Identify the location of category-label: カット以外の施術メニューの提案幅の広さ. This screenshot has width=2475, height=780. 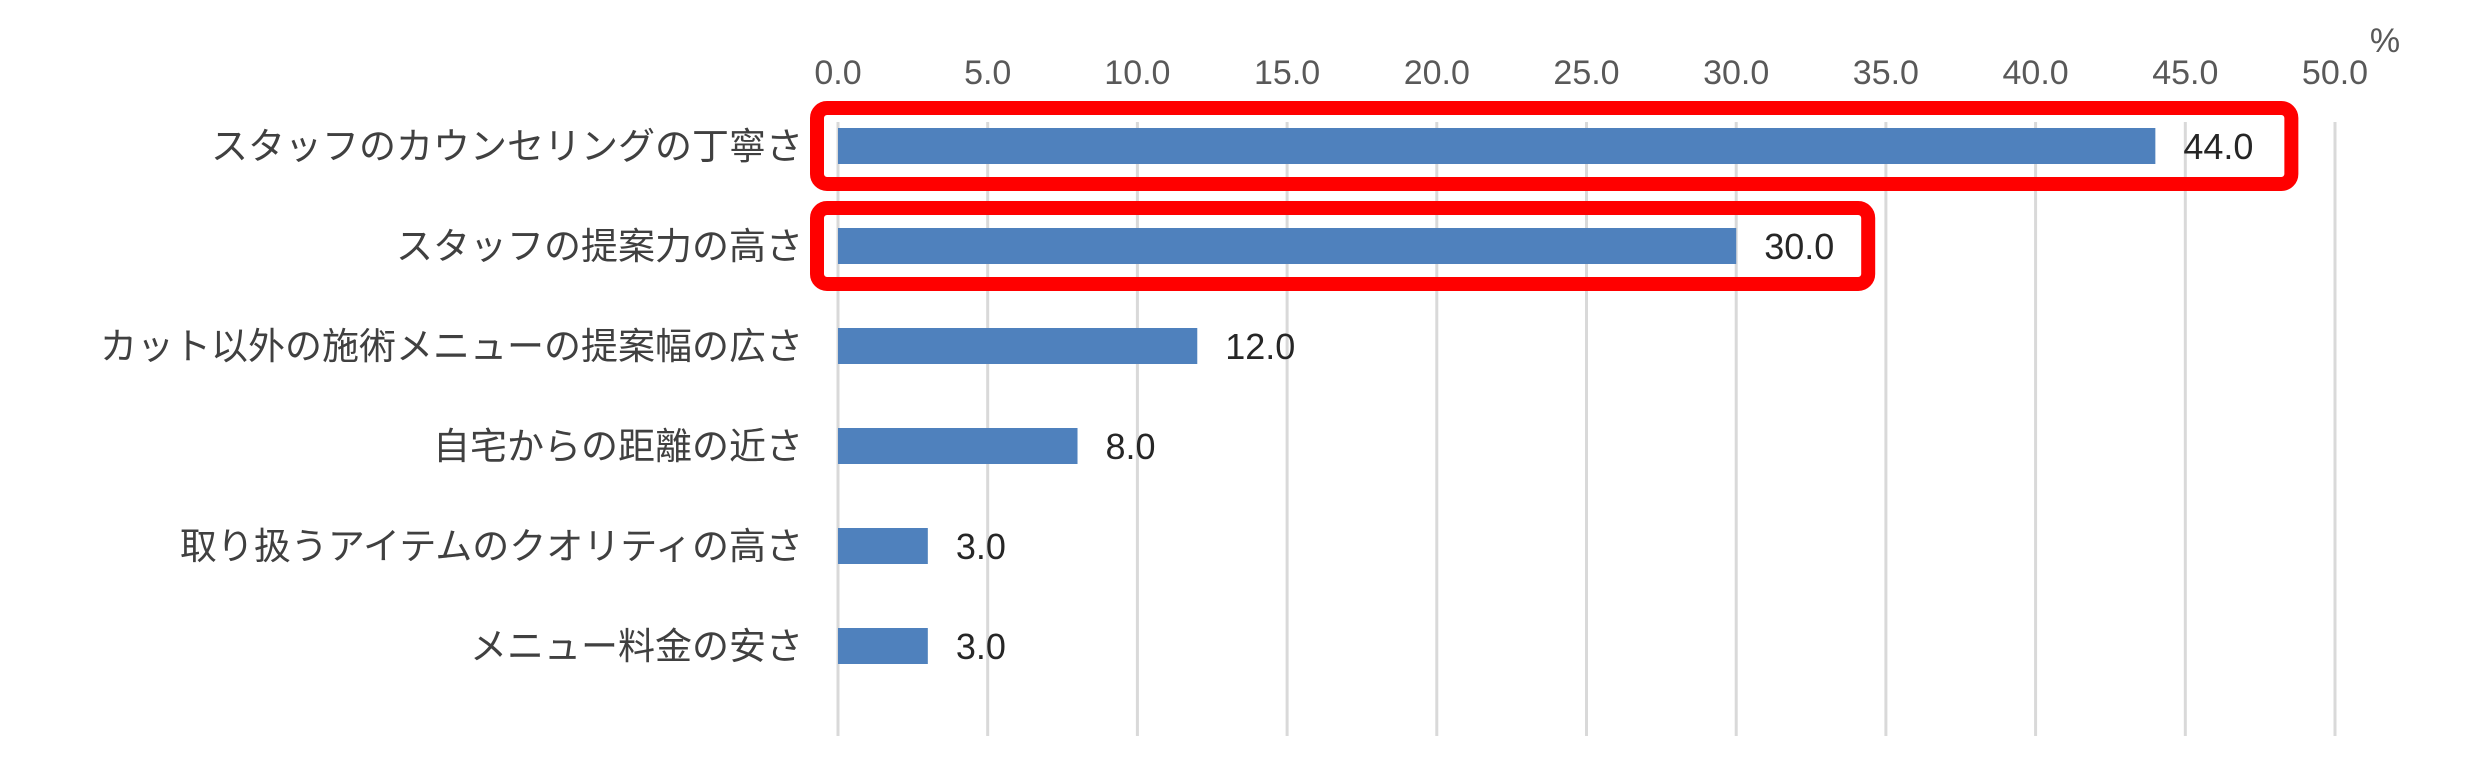
(451, 346).